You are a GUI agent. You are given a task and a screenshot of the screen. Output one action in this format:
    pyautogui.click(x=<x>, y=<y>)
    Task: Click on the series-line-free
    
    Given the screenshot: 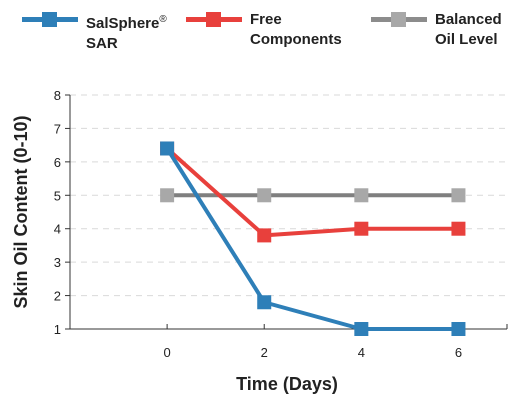 What is the action you would take?
    pyautogui.click(x=312, y=192)
    